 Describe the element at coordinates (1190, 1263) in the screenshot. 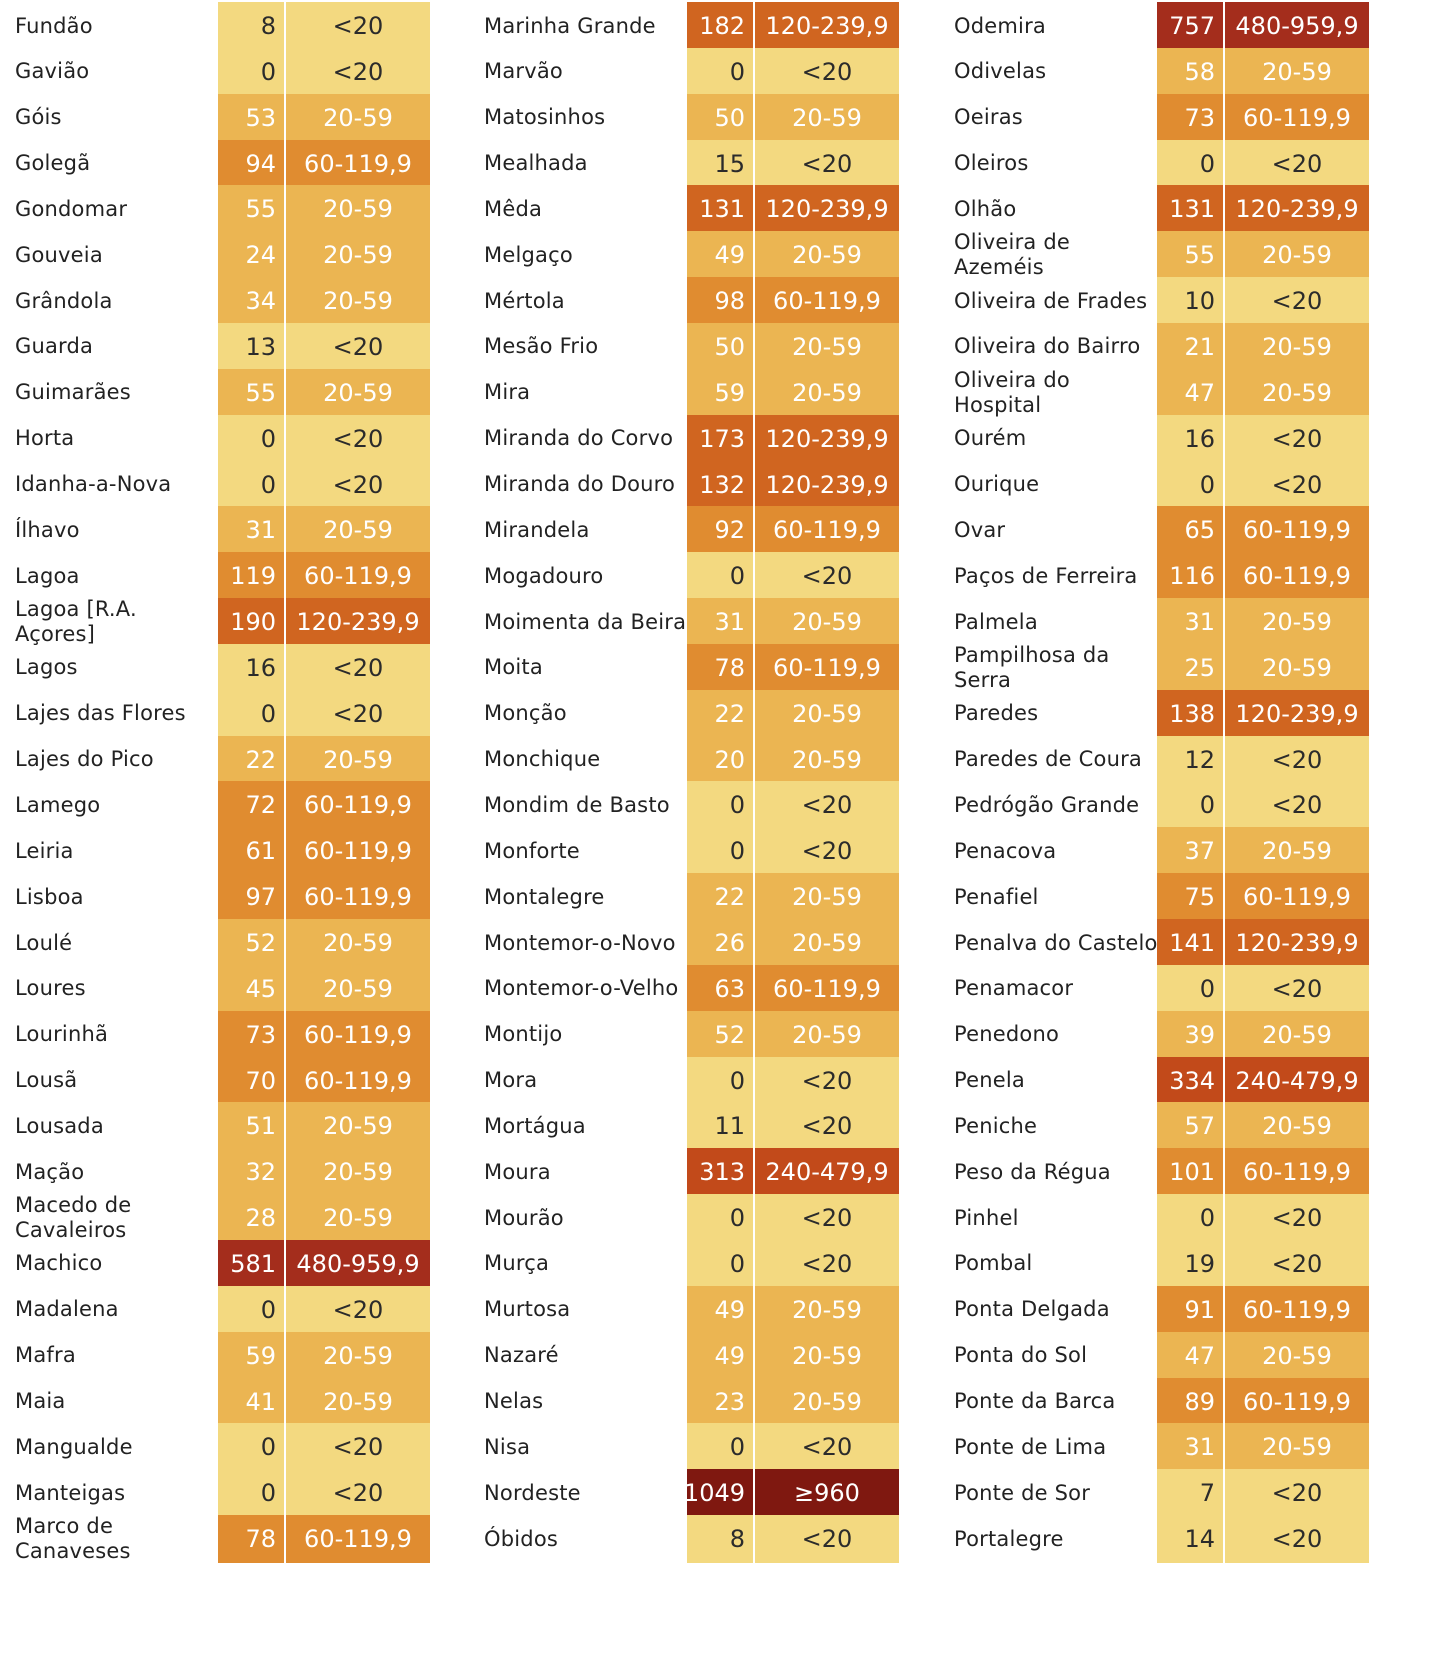

I see `case-count-cell: 19` at that location.